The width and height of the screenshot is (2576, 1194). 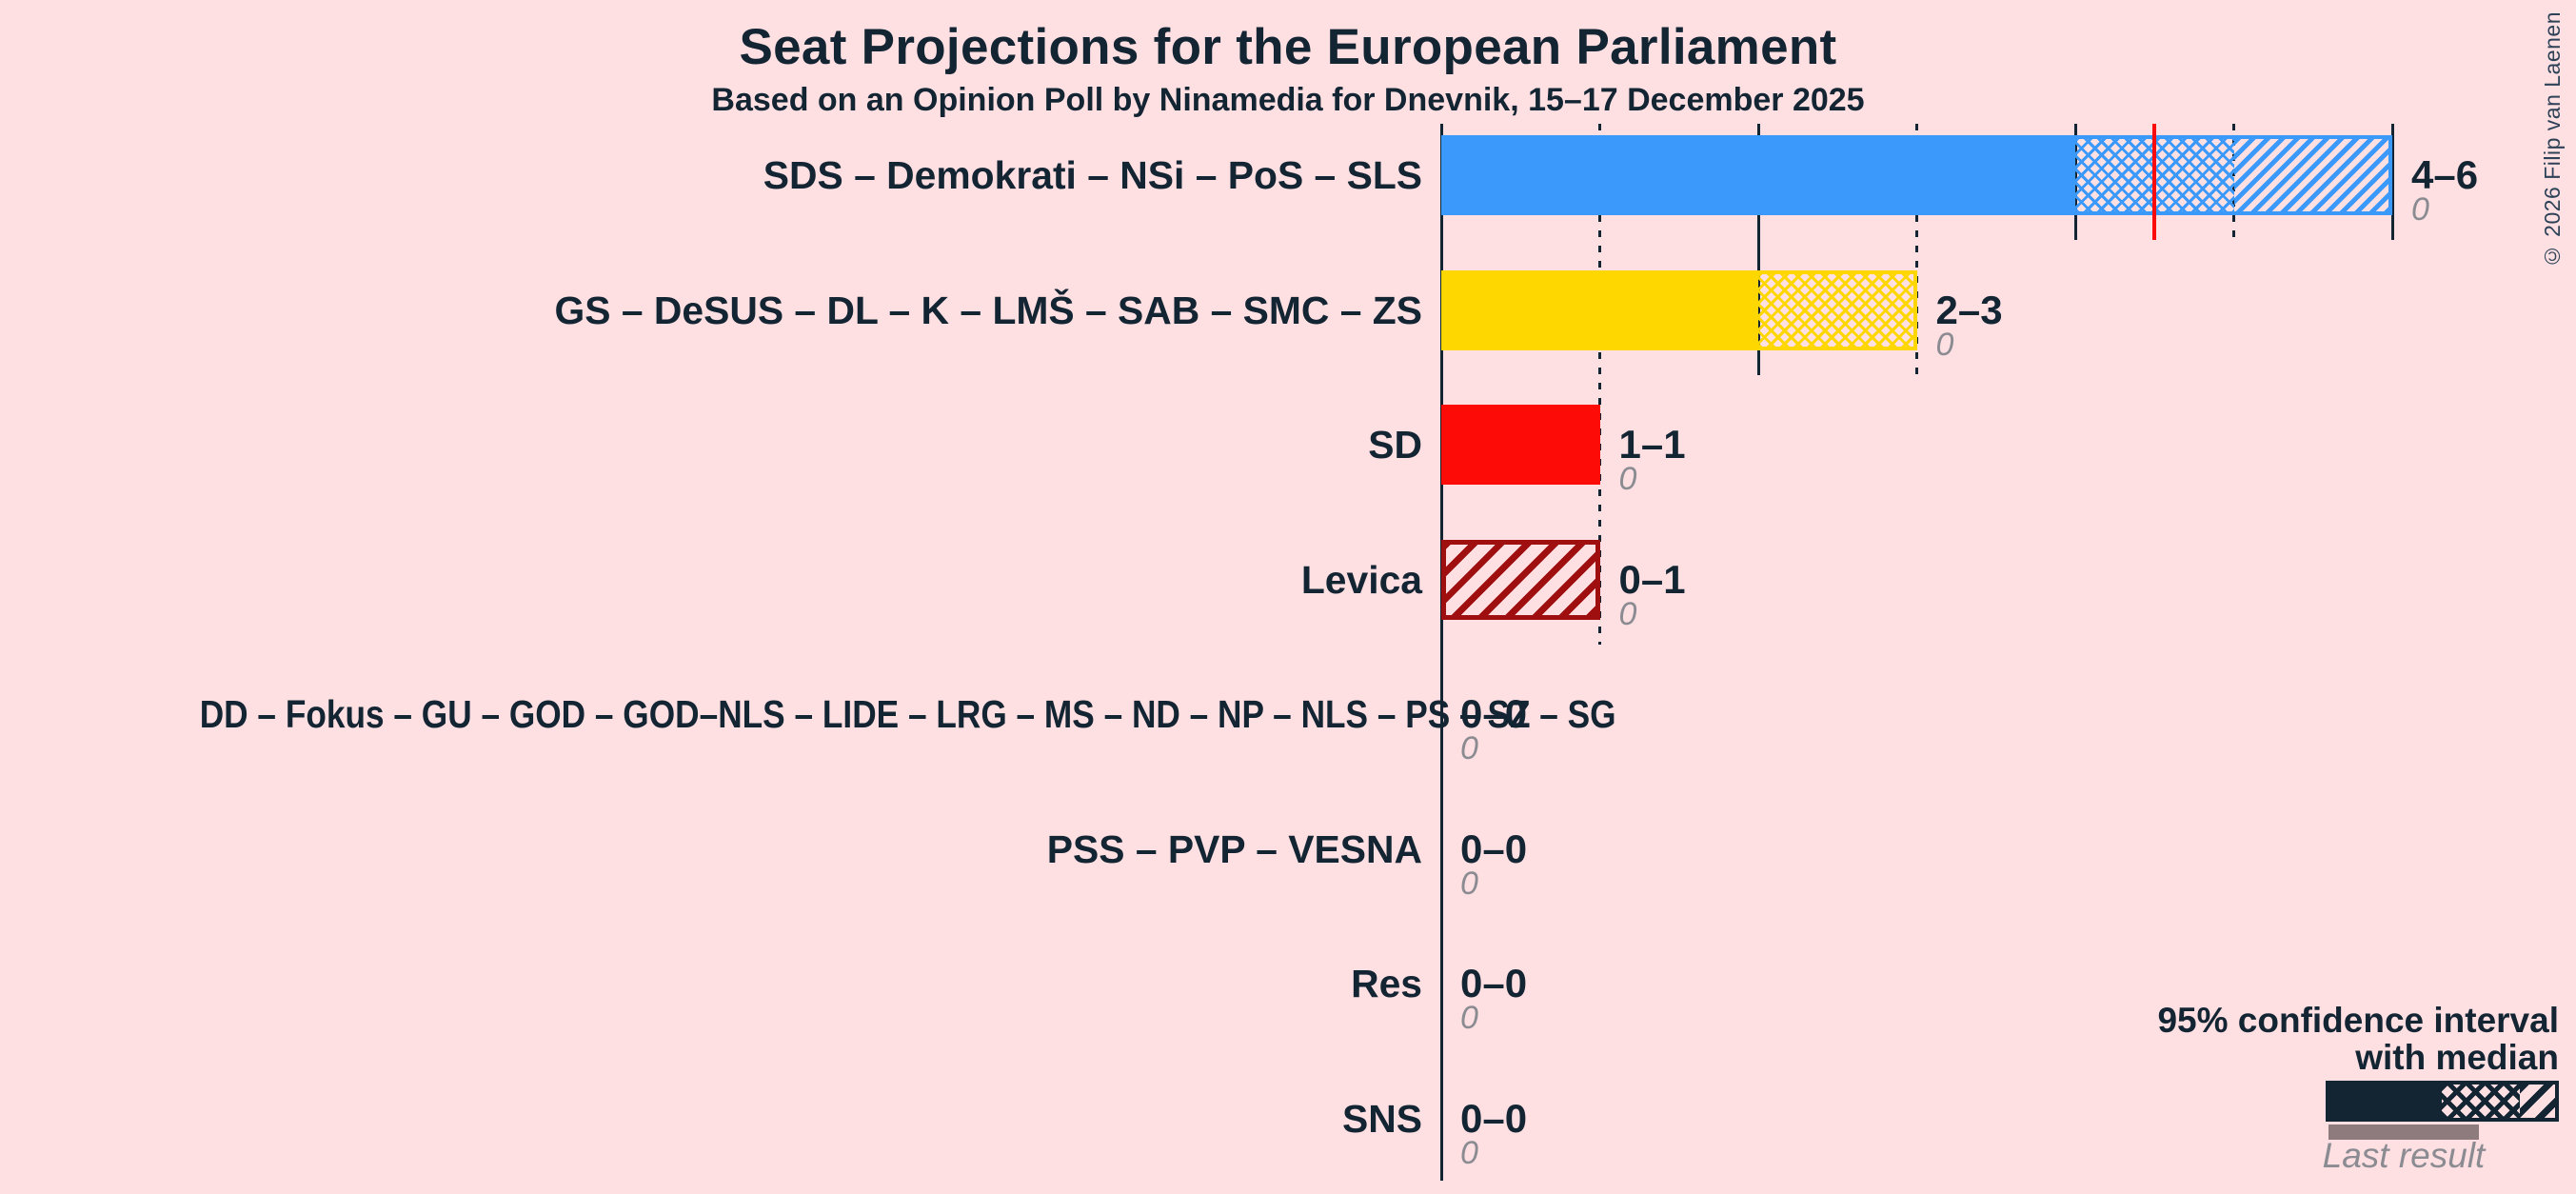 What do you see at coordinates (2481, 1101) in the screenshot?
I see `legend-sample-crosshatch` at bounding box center [2481, 1101].